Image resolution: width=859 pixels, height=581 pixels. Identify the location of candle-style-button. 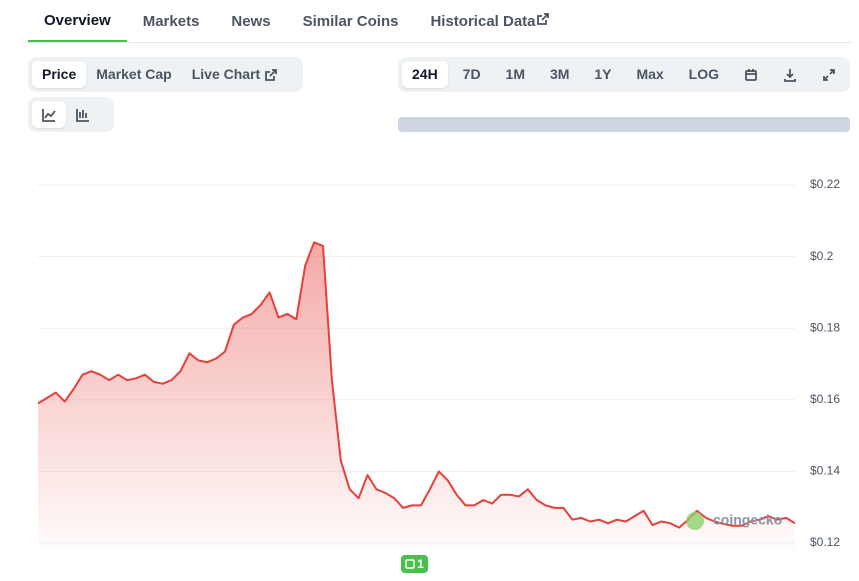
(83, 114).